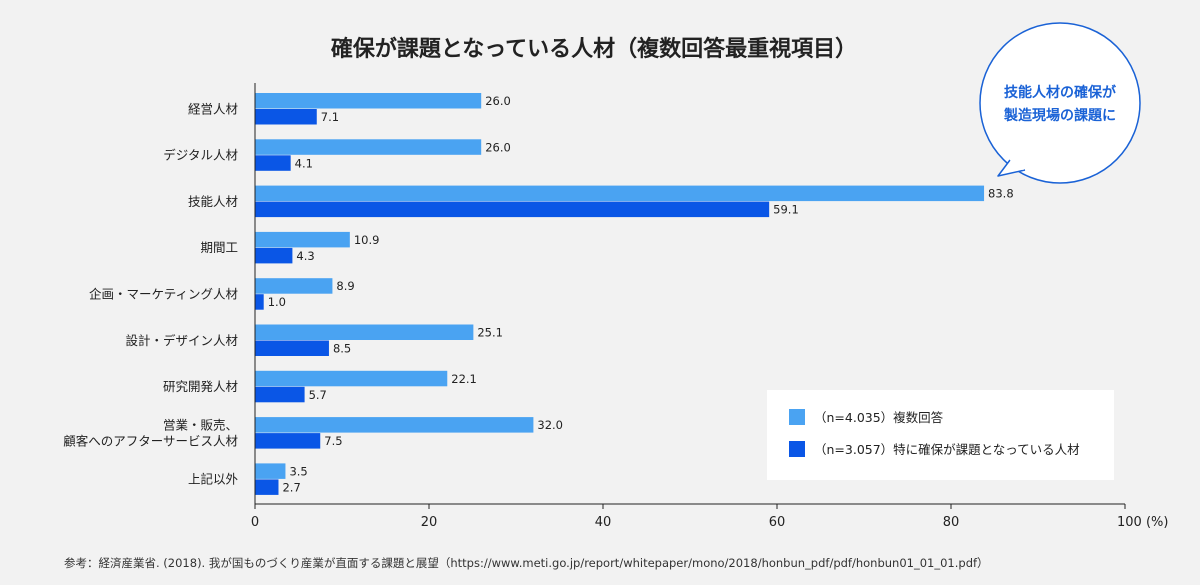 The height and width of the screenshot is (585, 1200). I want to click on x-tick-label: 40, so click(603, 522).